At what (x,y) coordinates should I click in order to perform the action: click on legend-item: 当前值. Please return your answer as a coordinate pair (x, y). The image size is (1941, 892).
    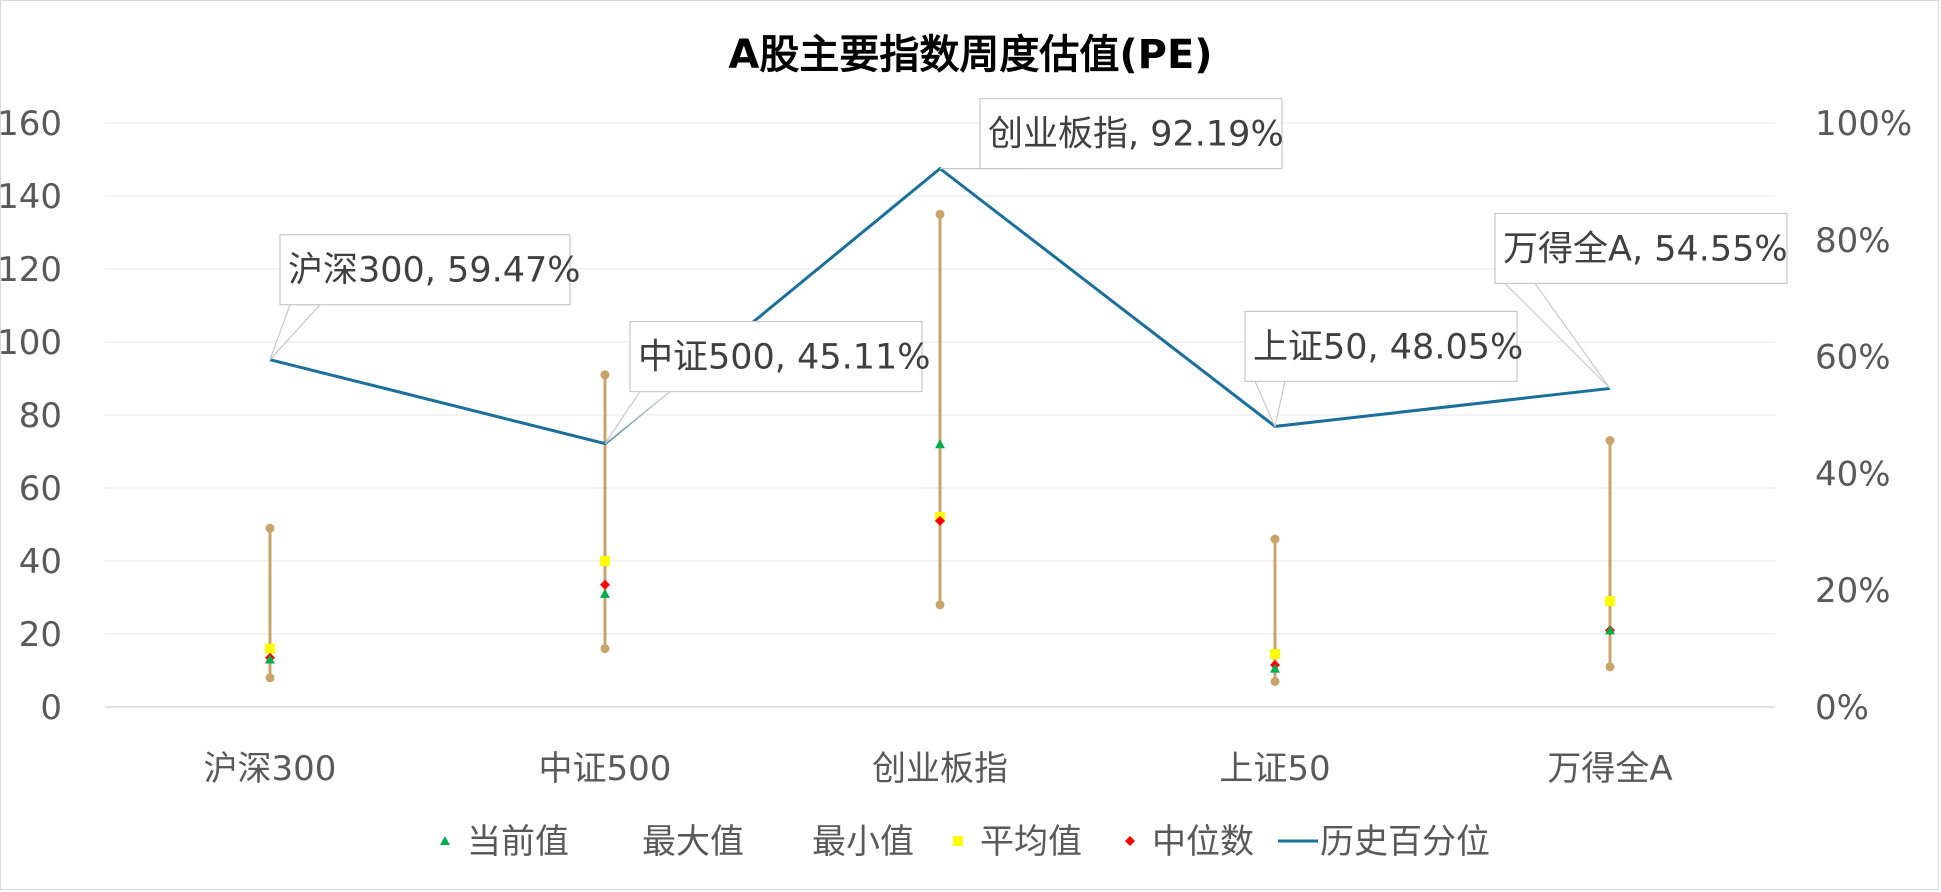
    Looking at the image, I should click on (504, 842).